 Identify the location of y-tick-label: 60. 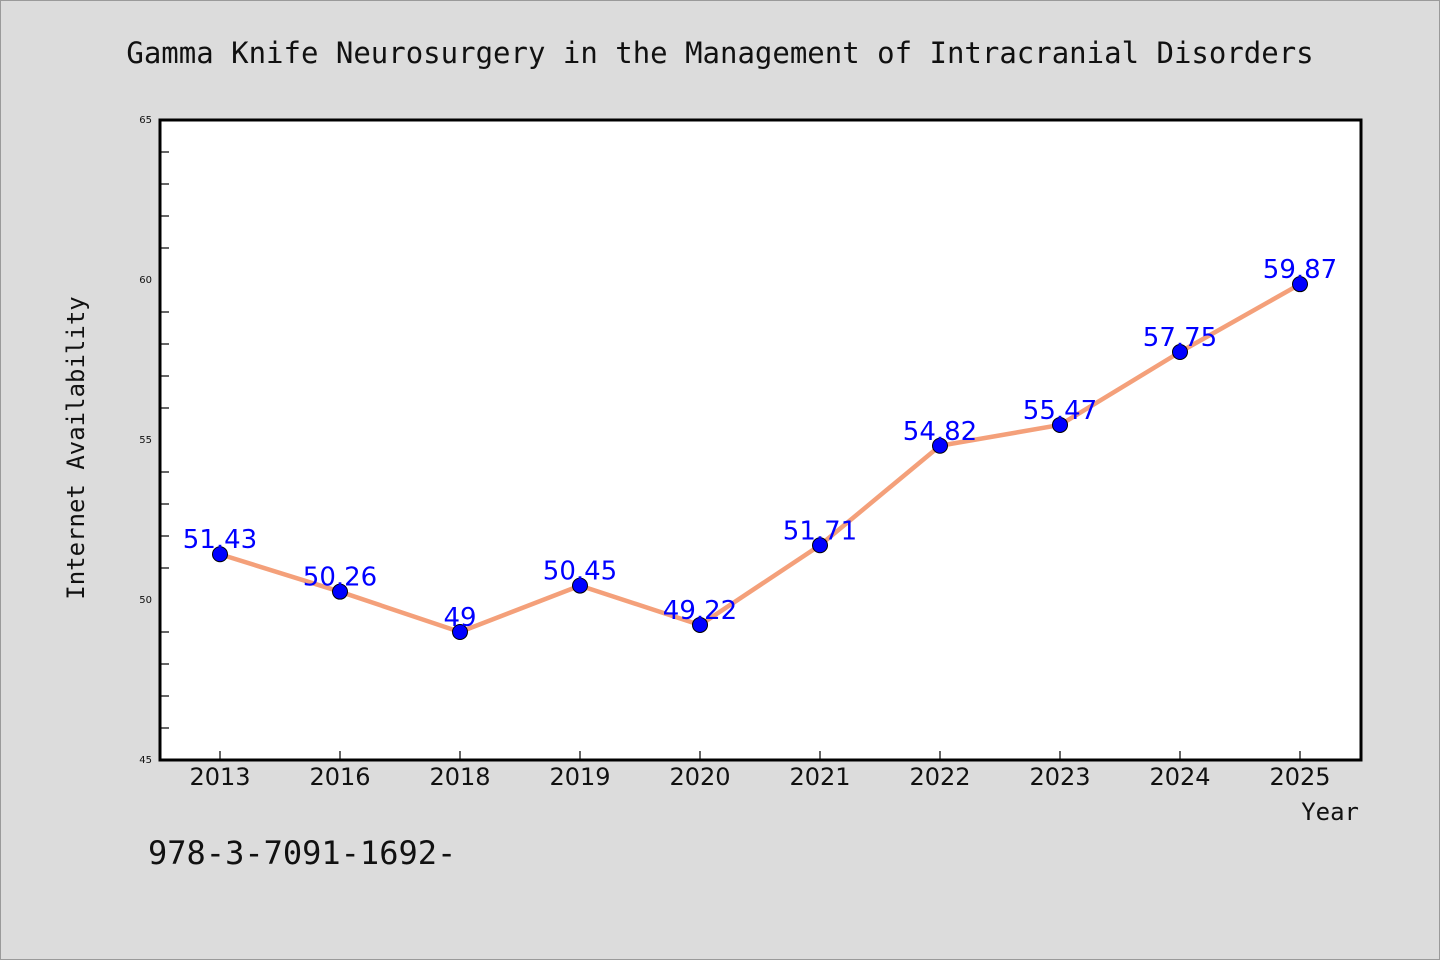
(145, 280).